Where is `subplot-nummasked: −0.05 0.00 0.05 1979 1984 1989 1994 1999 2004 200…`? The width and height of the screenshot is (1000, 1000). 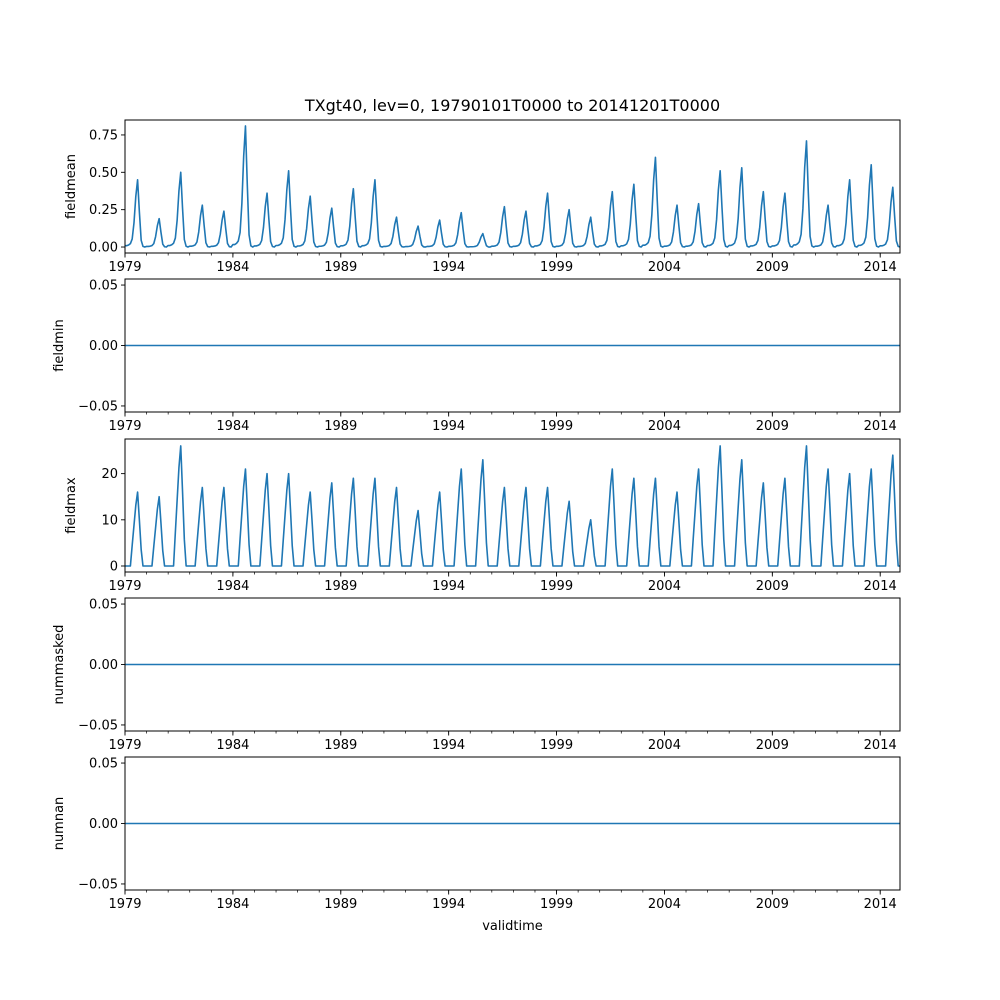 subplot-nummasked: −0.05 0.00 0.05 1979 1984 1989 1994 1999 2004 200… is located at coordinates (476, 675).